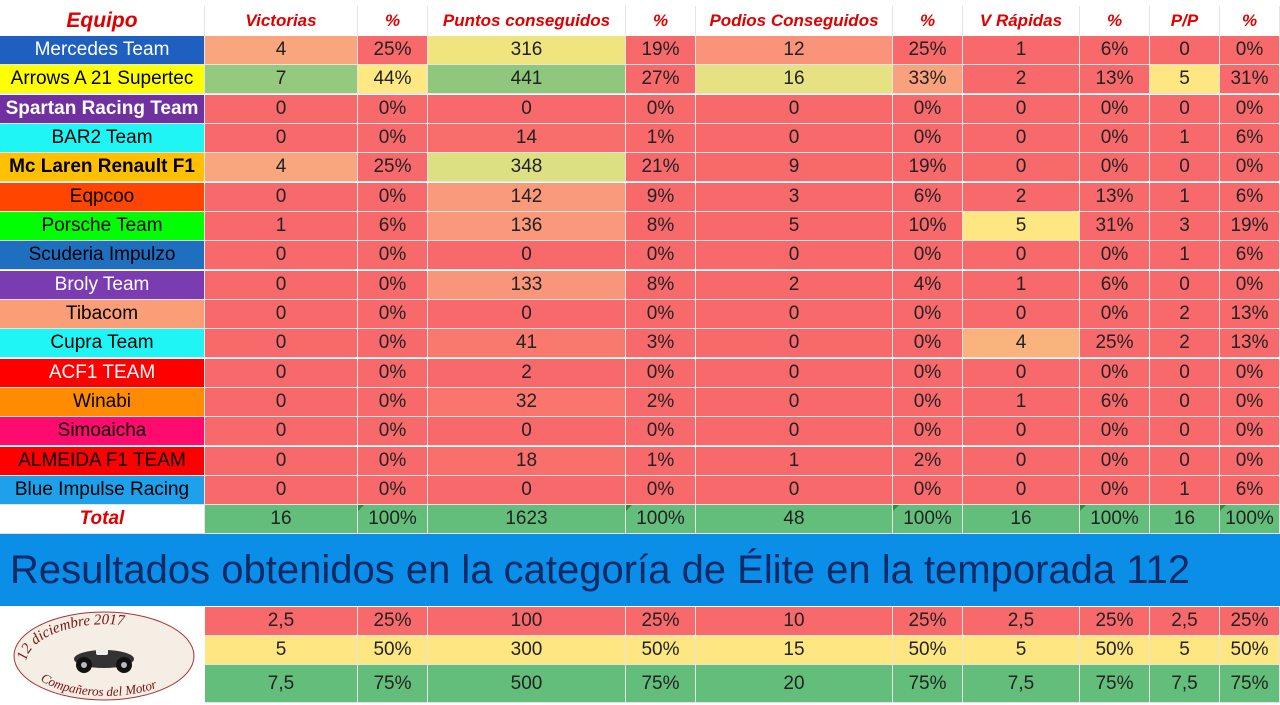  I want to click on team-name-cell: Blue Impulse Racing, so click(102, 490).